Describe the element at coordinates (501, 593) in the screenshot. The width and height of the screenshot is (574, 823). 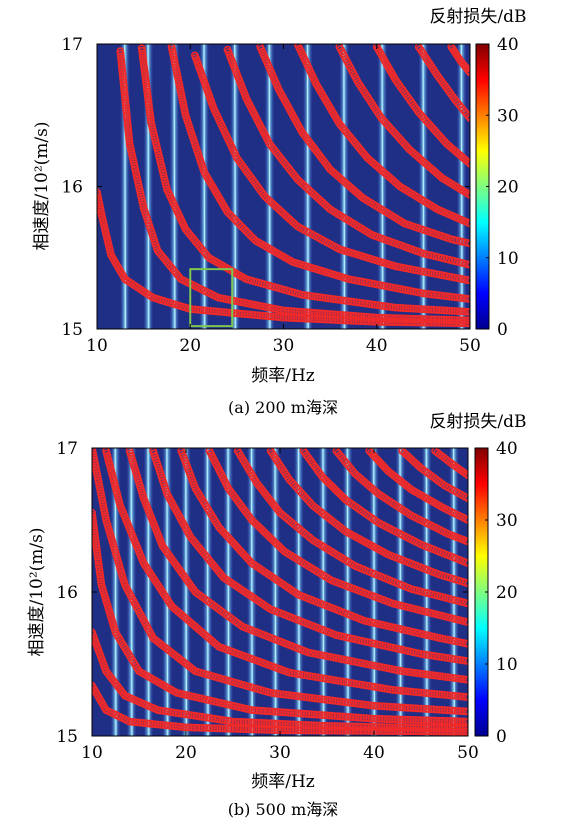
I see `chart-b-colorbar-ticks: 0 10 20 30 40` at that location.